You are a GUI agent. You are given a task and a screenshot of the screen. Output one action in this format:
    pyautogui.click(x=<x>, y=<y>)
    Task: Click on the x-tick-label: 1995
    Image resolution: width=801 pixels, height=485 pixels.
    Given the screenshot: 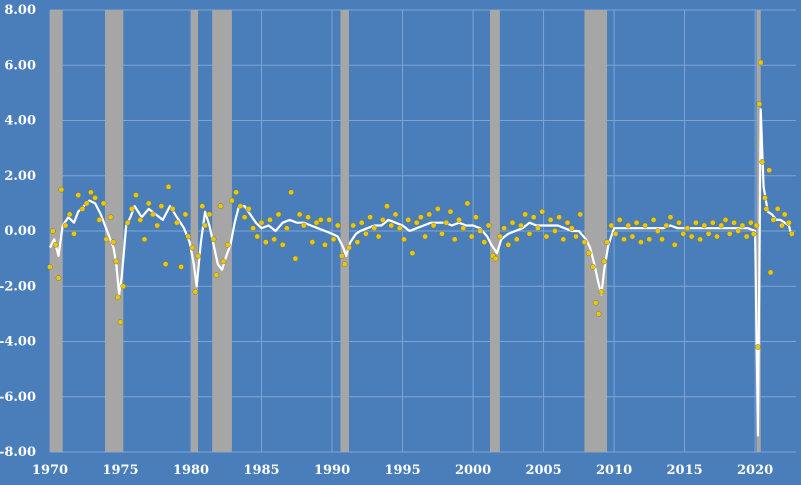 What is the action you would take?
    pyautogui.click(x=402, y=470)
    